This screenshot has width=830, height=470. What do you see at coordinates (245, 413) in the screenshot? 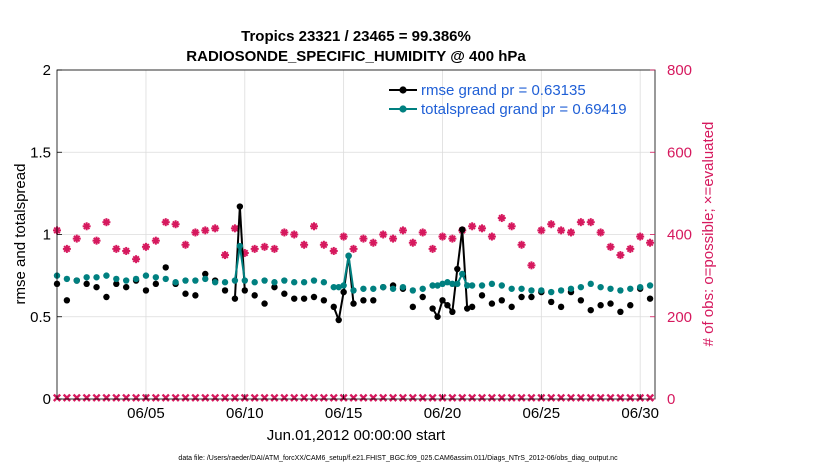
I see `x-tick-label: 06/10` at bounding box center [245, 413].